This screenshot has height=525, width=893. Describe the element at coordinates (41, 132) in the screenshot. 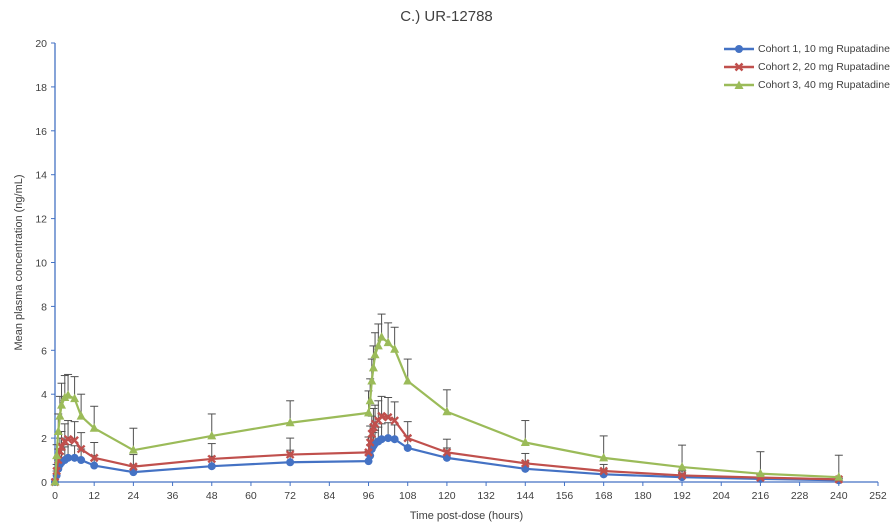

I see `y-tick-label: 16` at that location.